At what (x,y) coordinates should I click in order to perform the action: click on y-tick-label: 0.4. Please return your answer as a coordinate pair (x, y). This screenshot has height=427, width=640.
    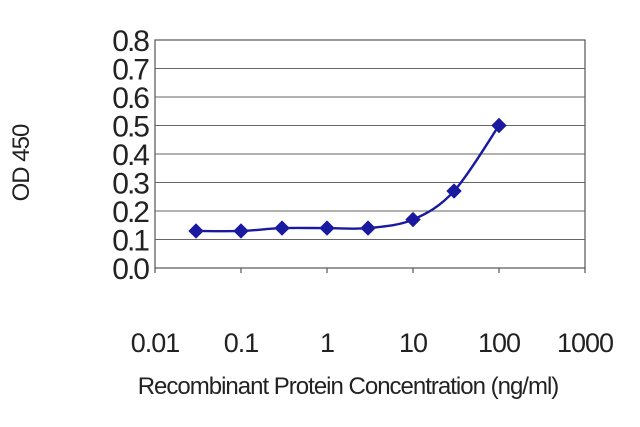
    Looking at the image, I should click on (130, 155).